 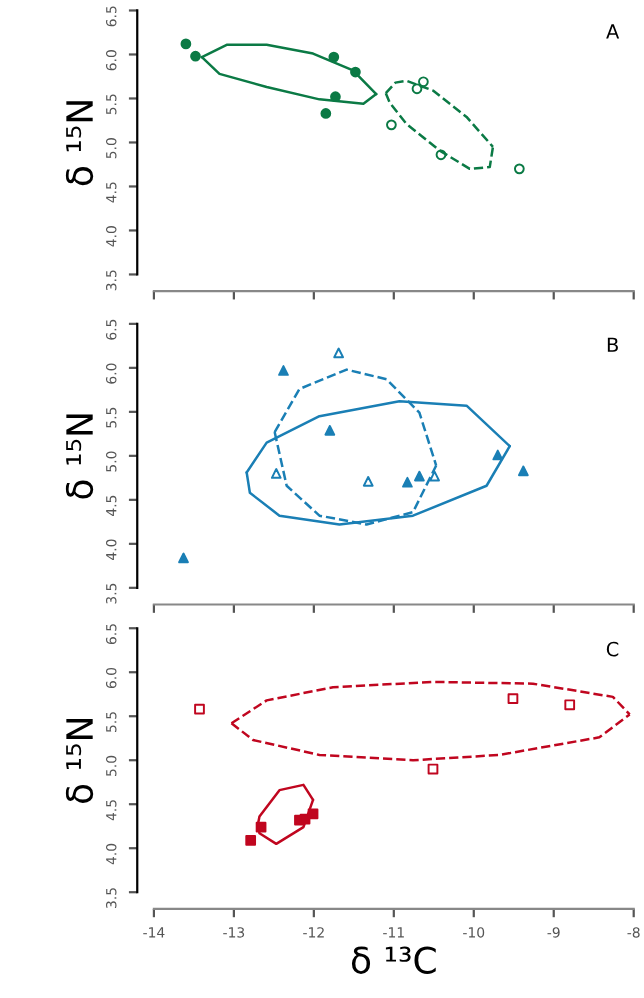 I want to click on annotation: A, so click(x=613, y=31).